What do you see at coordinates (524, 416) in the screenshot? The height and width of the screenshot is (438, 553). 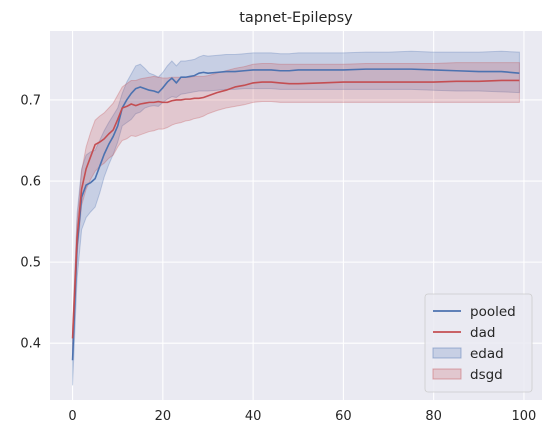 I see `x-tick-label: 100` at bounding box center [524, 416].